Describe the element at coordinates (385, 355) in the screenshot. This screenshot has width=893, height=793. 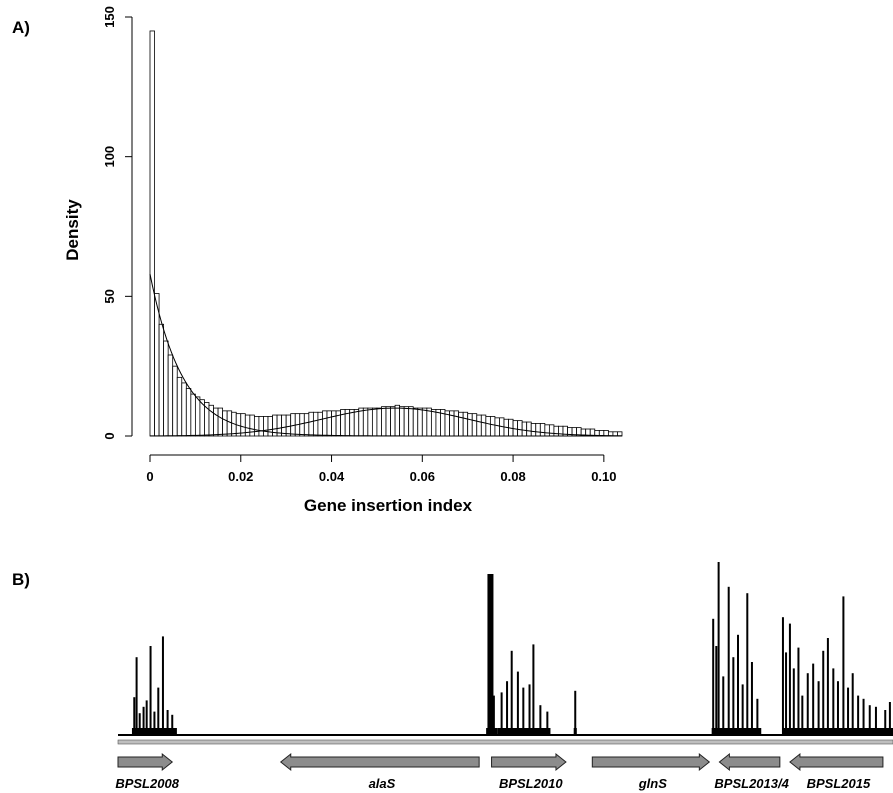
I see `exponential-fit-curve` at that location.